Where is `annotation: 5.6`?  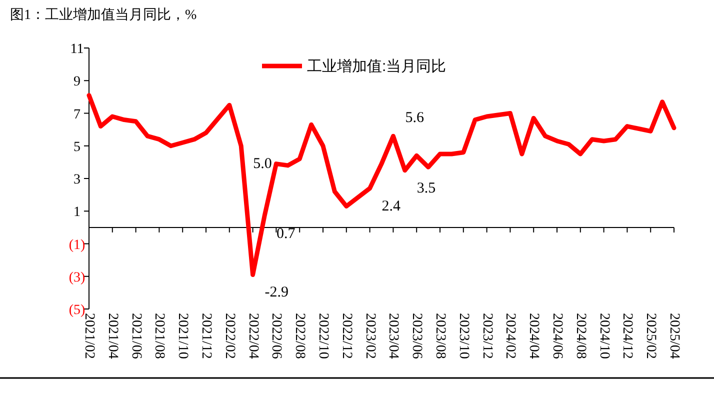 annotation: 5.6 is located at coordinates (414, 118).